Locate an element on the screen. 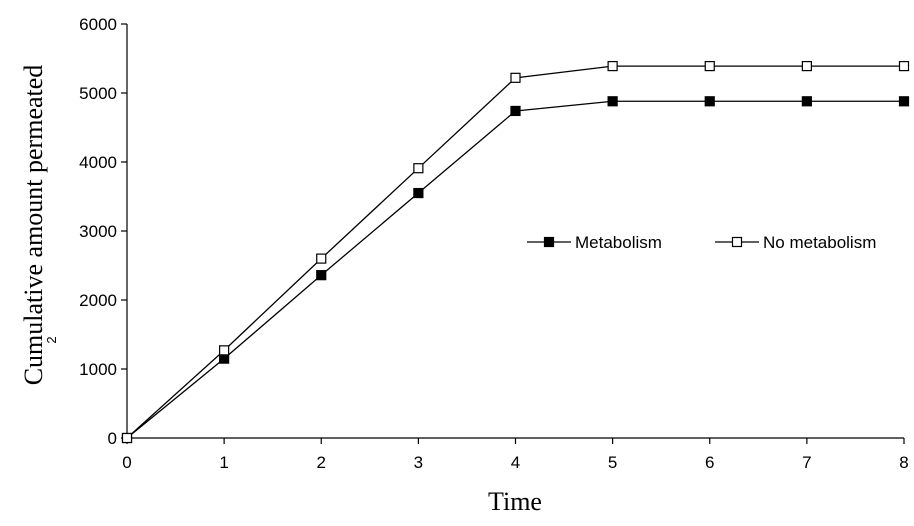  x-tick-label: 7 is located at coordinates (806, 462).